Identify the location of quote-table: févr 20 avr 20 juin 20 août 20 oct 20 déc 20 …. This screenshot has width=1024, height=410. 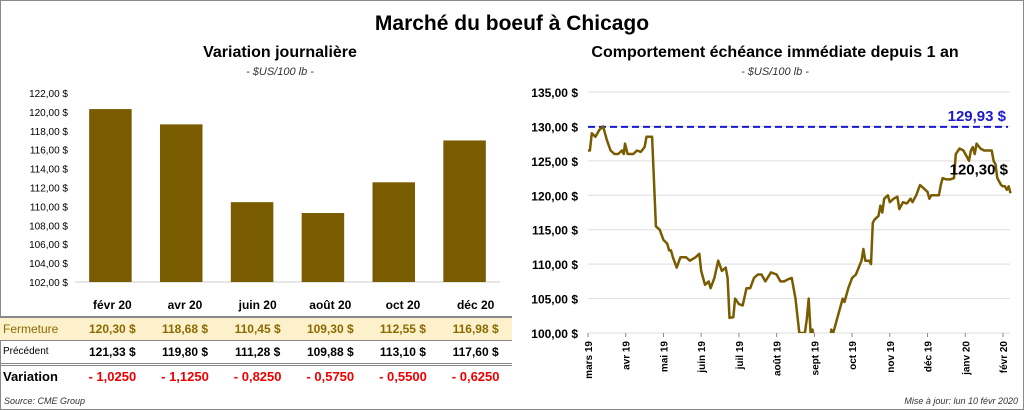
(256, 341).